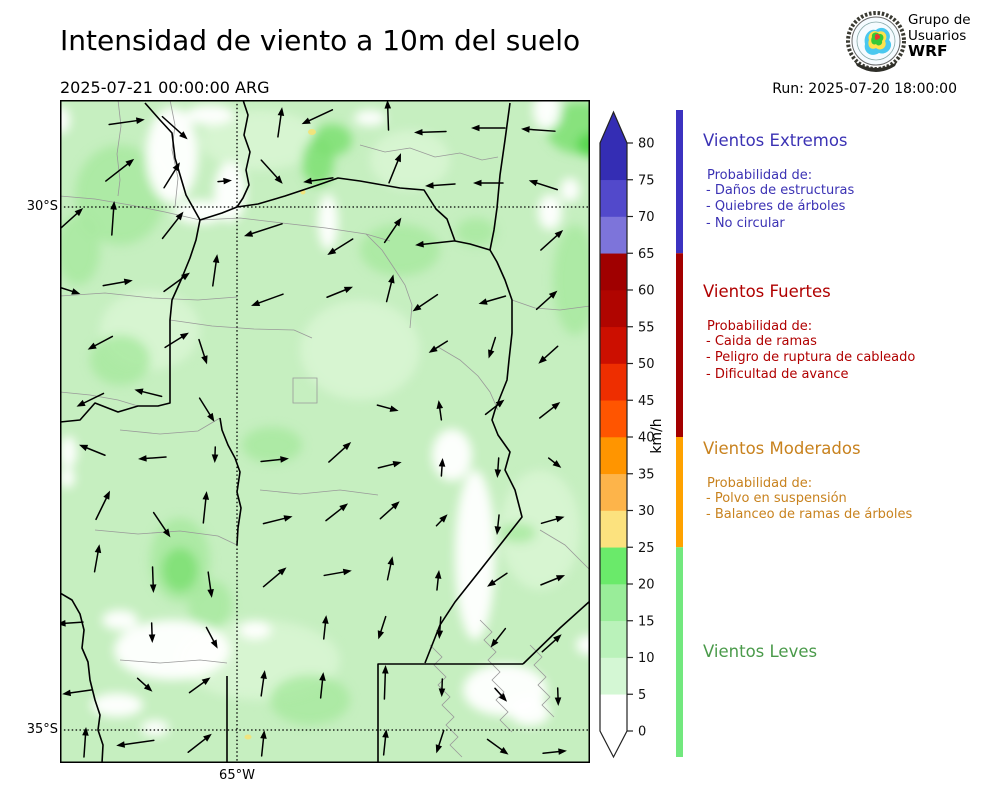 The width and height of the screenshot is (1000, 800). I want to click on high-wind-speck, so click(248, 737).